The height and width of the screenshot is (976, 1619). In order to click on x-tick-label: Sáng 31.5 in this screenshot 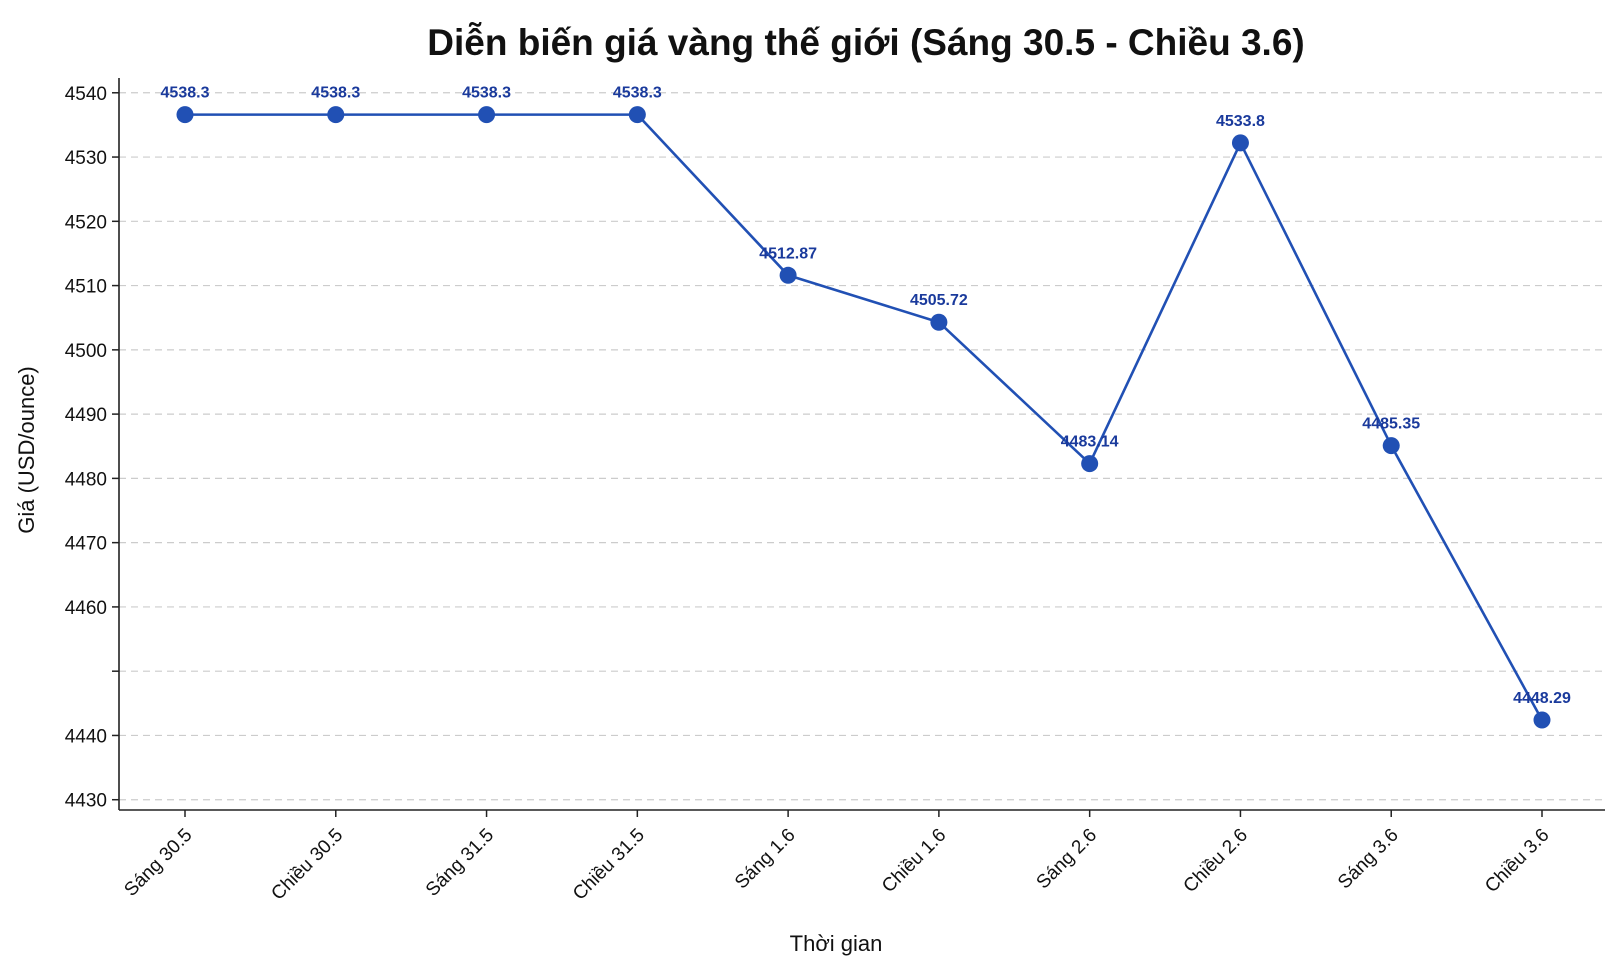, I will do `click(460, 863)`.